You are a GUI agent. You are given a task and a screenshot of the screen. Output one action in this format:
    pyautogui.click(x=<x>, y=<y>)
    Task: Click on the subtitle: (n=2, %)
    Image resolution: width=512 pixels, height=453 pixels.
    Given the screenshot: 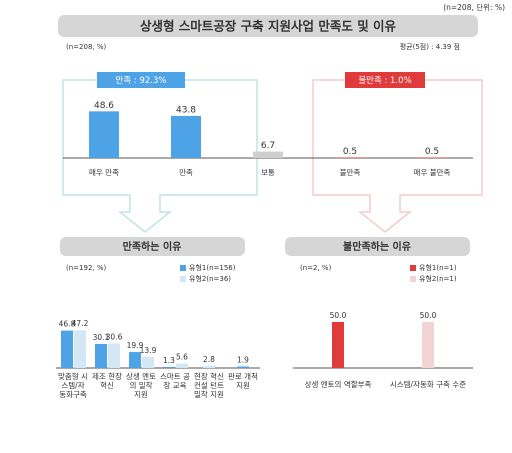 What is the action you would take?
    pyautogui.click(x=316, y=268)
    